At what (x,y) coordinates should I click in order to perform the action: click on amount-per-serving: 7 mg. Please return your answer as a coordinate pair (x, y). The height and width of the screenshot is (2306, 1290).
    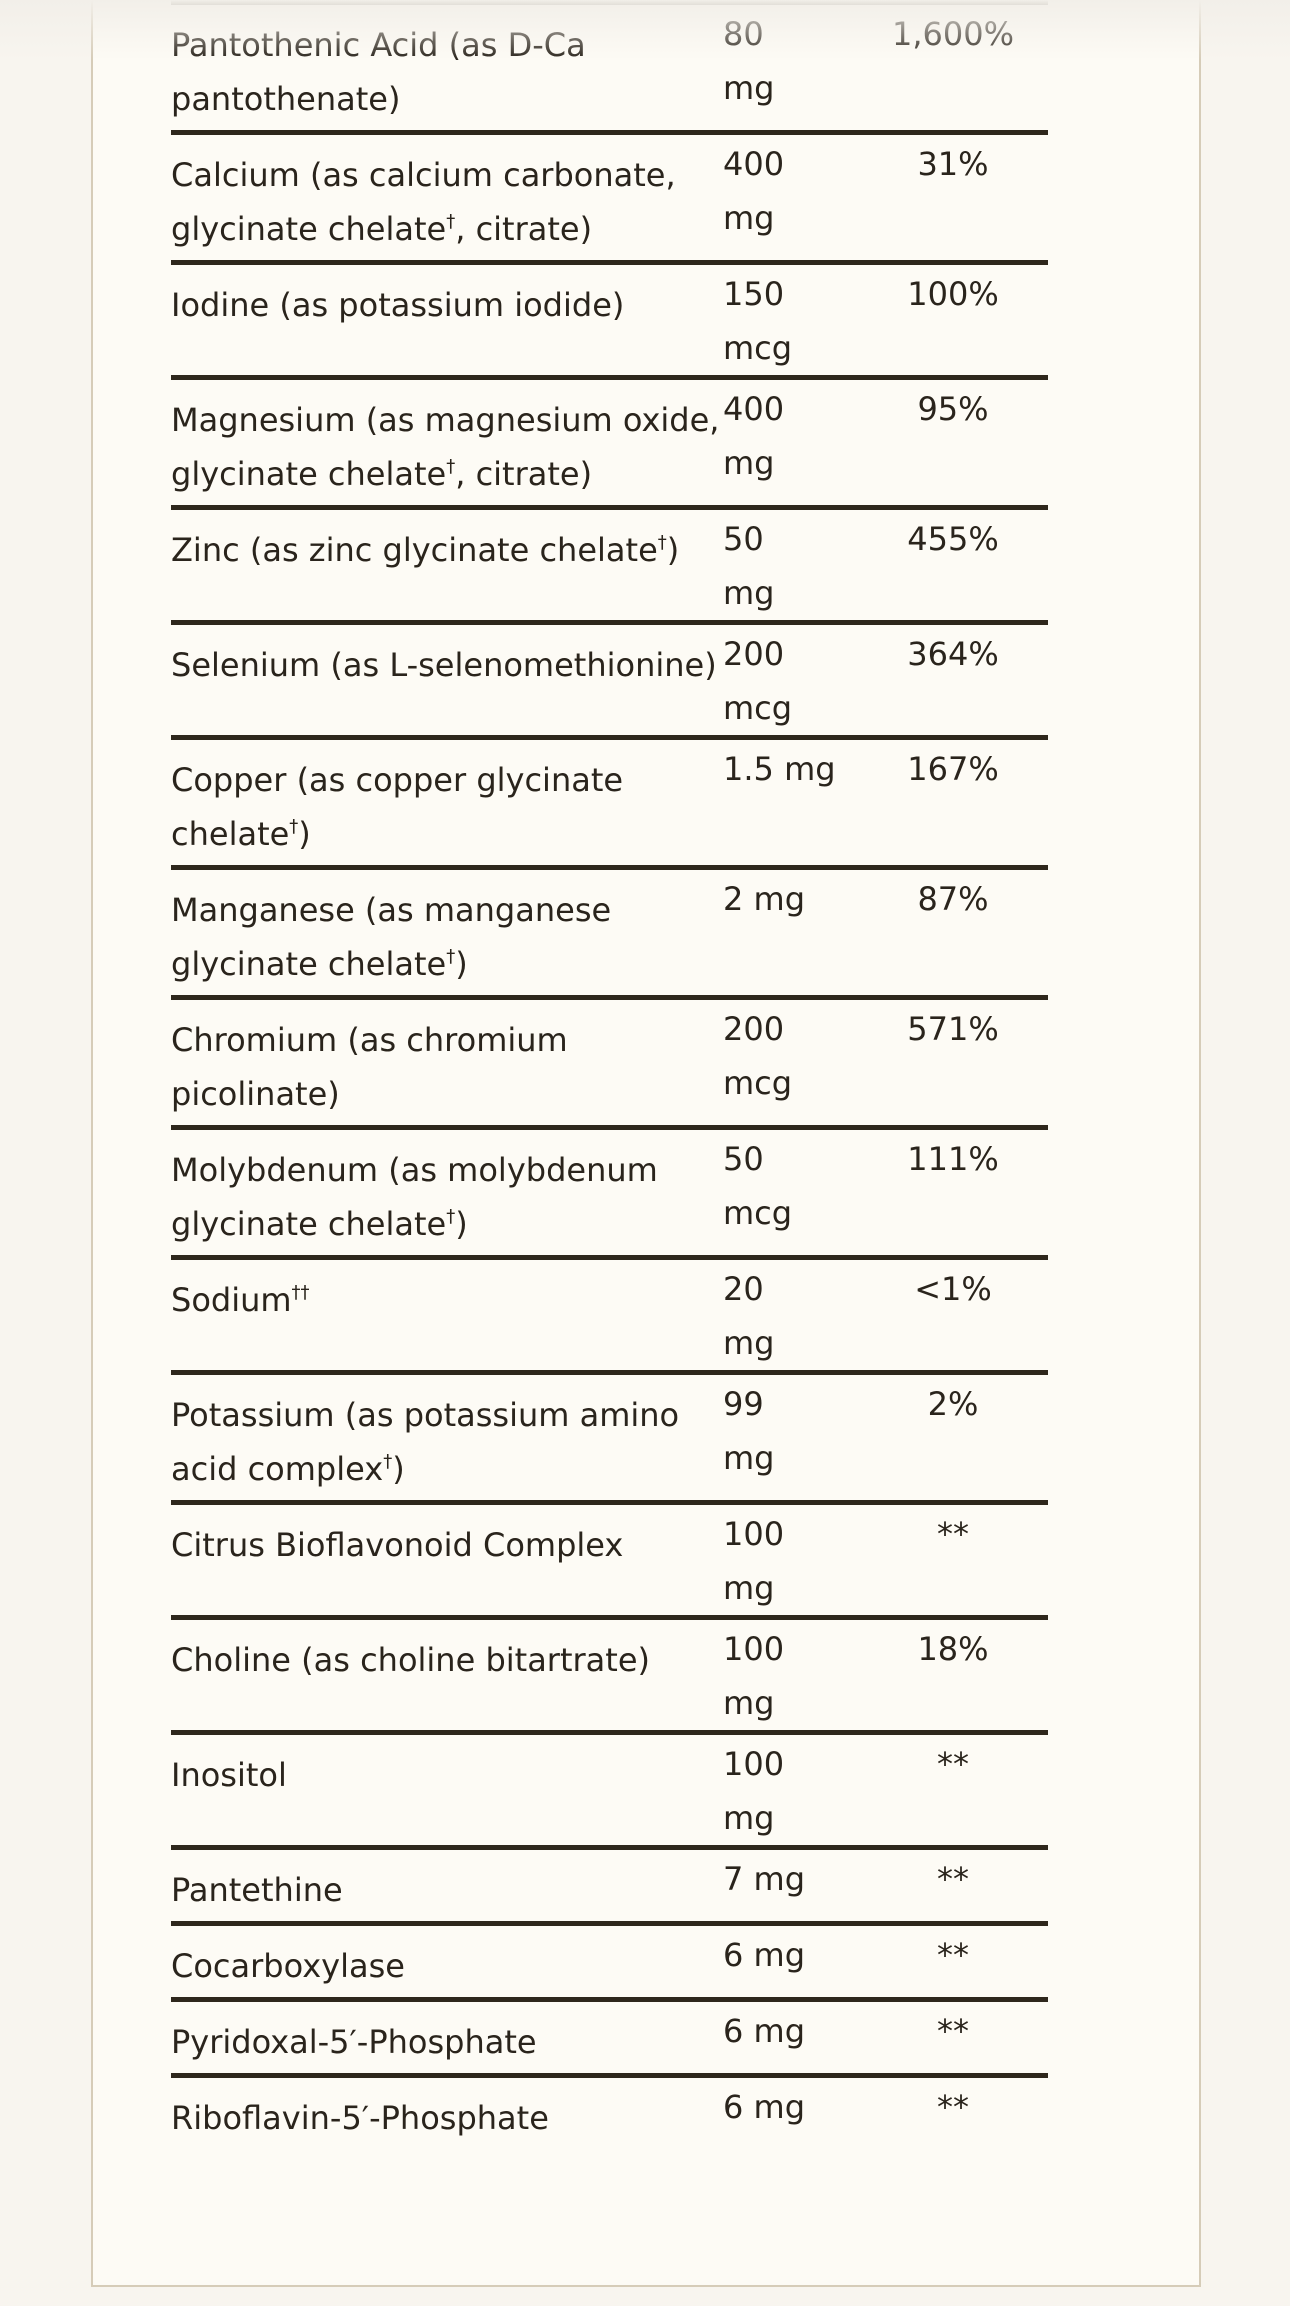
    Looking at the image, I should click on (764, 1879).